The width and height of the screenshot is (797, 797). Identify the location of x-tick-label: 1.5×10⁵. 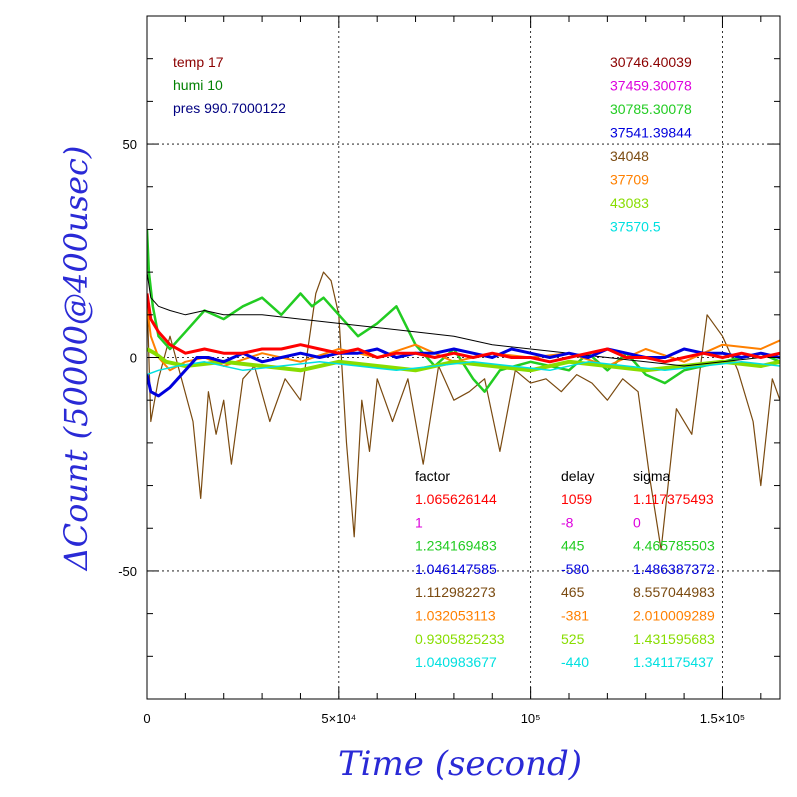
(723, 718).